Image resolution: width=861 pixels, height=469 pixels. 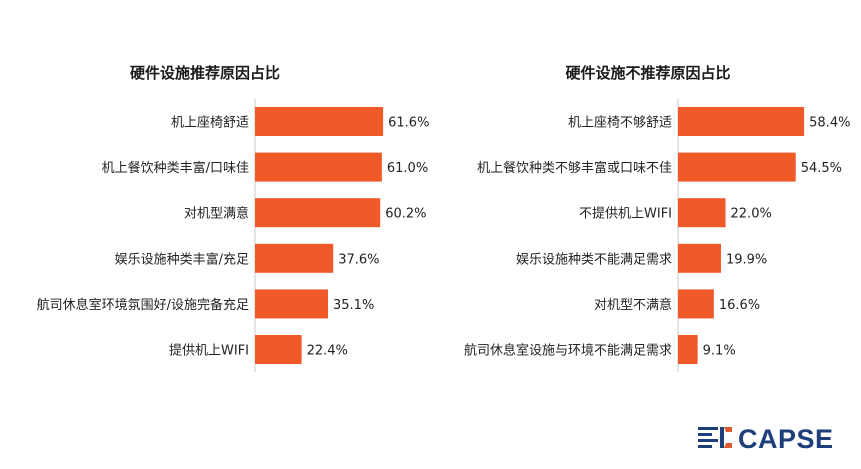 What do you see at coordinates (143, 305) in the screenshot?
I see `category-label: 航司休息室环境氛围好/设施完备充足` at bounding box center [143, 305].